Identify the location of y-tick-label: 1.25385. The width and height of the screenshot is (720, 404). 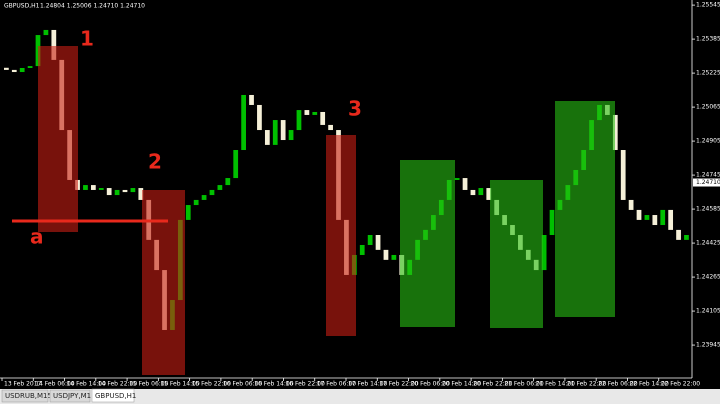
(708, 39).